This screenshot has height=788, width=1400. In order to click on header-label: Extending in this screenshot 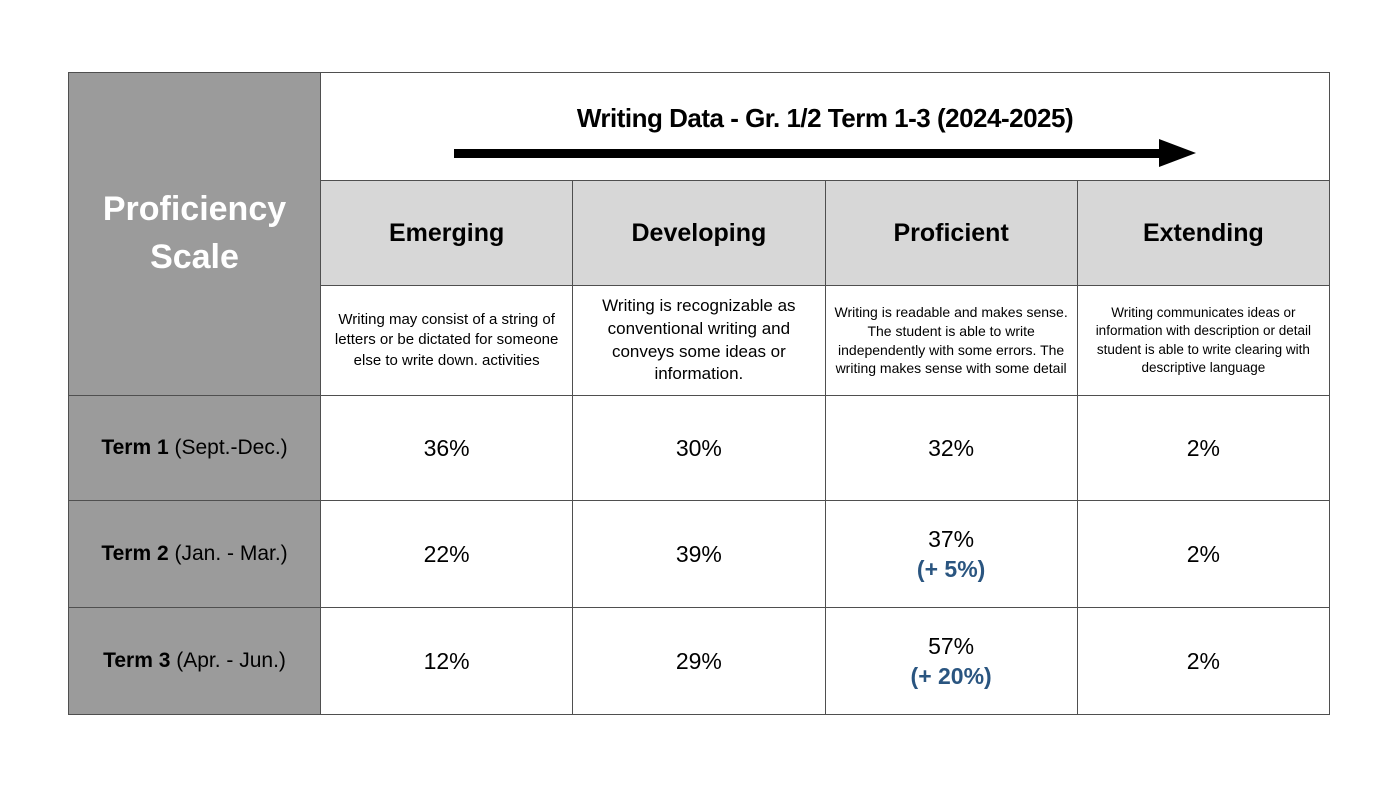, I will do `click(1203, 232)`.